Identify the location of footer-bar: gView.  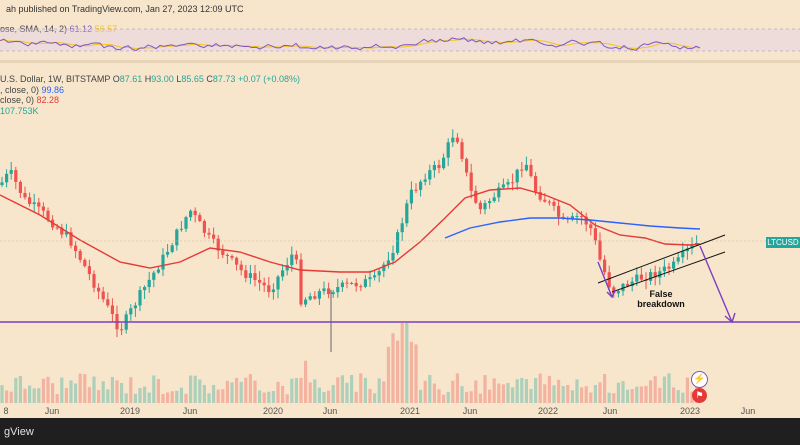
(400, 431).